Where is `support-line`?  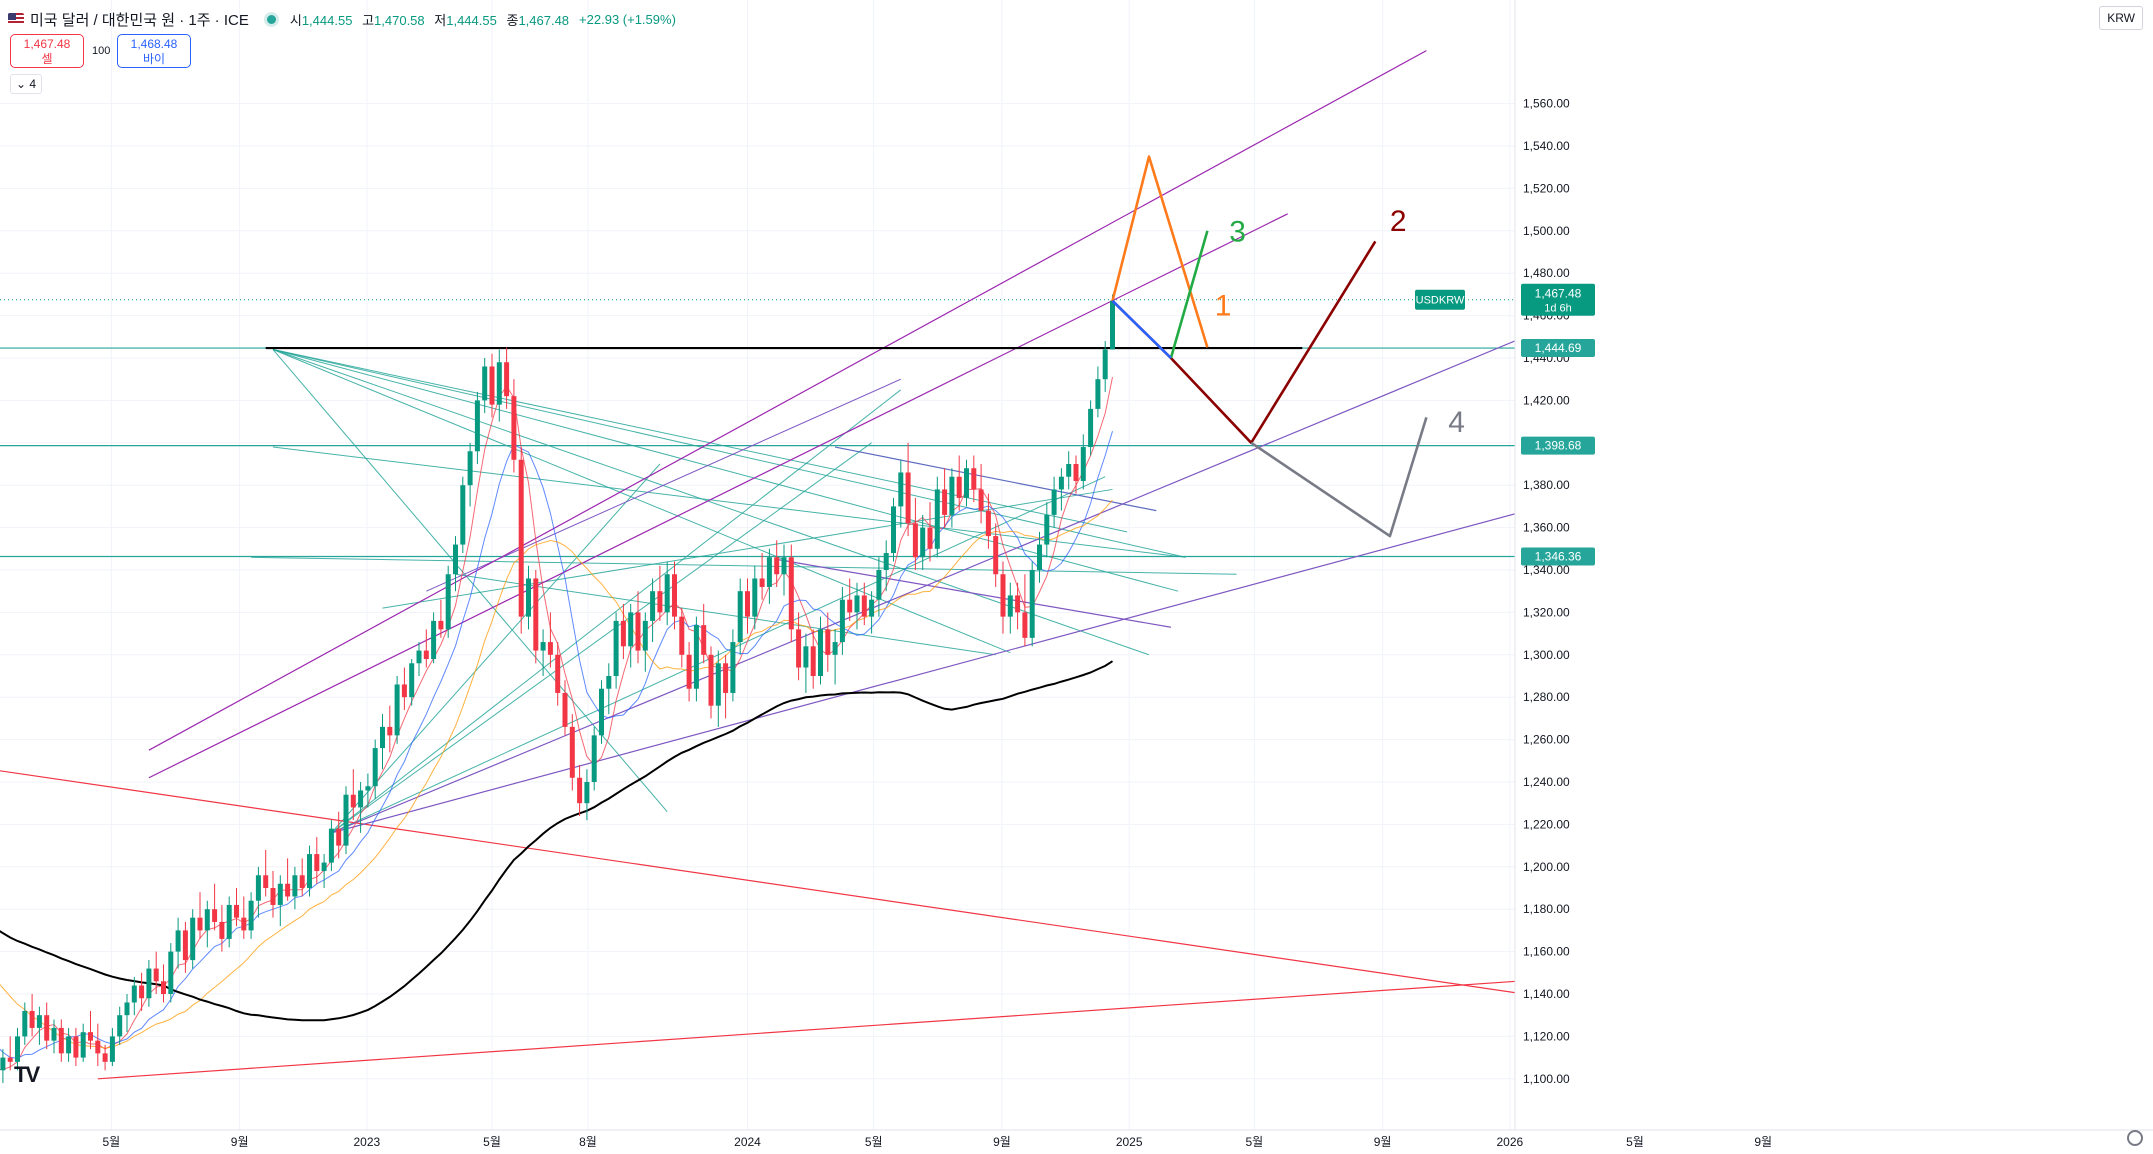 support-line is located at coordinates (974, 593).